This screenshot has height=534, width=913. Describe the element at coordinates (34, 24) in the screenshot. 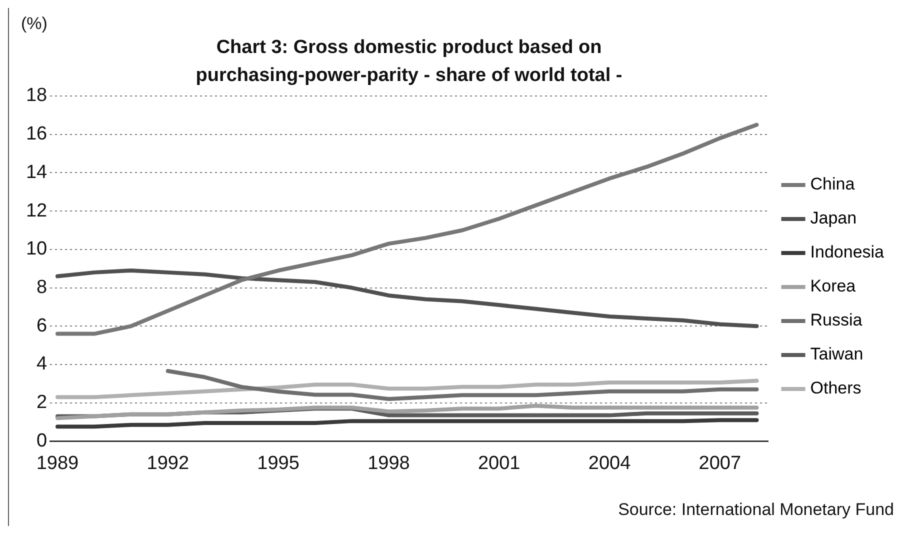

I see `y-axis-title: (%)` at that location.